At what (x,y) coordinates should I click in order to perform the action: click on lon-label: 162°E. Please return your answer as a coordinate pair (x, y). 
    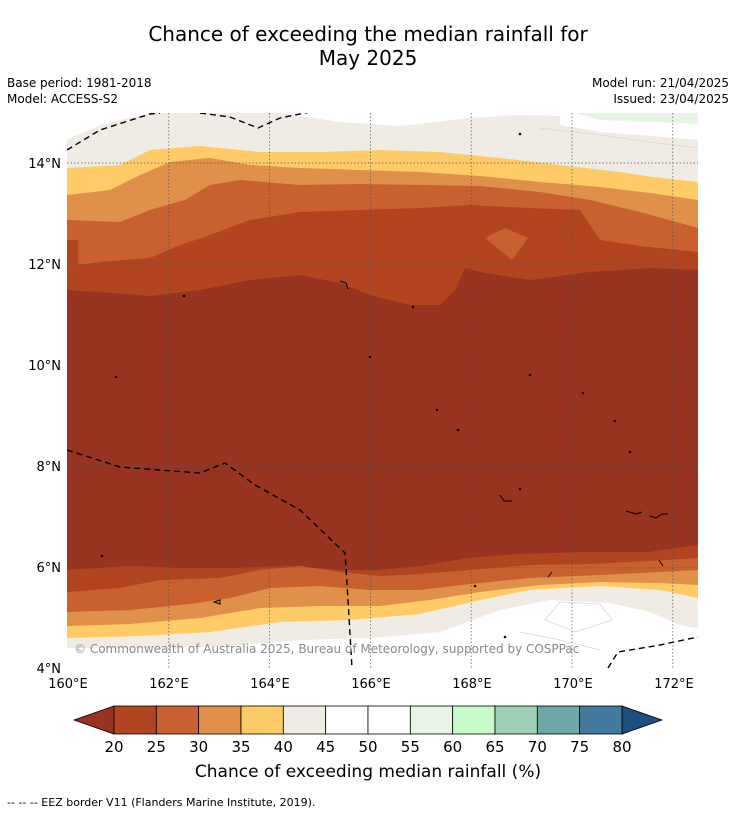
    Looking at the image, I should click on (169, 684).